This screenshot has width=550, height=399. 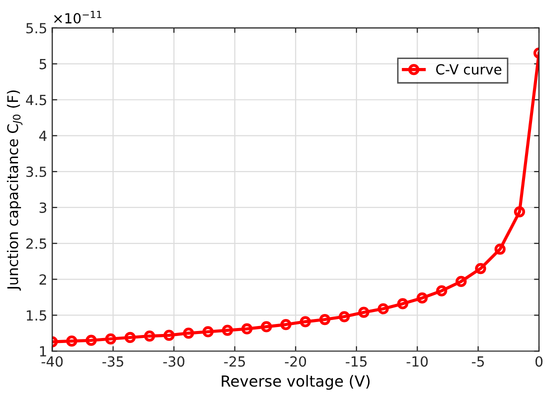 I want to click on legend-label: C-V curve, so click(x=469, y=69).